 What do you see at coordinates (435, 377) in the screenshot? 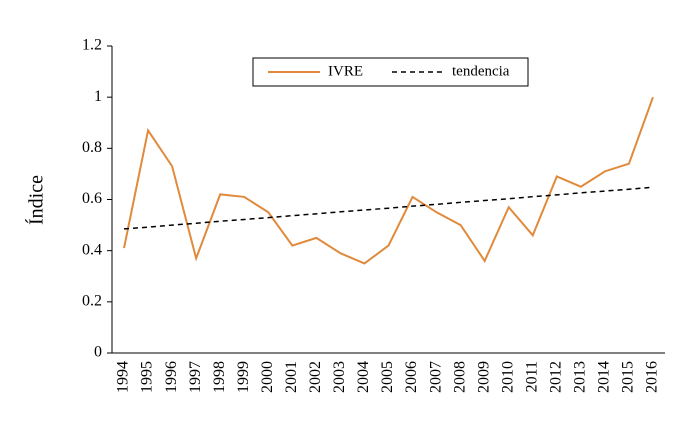
I see `x-tick-label: 2007` at bounding box center [435, 377].